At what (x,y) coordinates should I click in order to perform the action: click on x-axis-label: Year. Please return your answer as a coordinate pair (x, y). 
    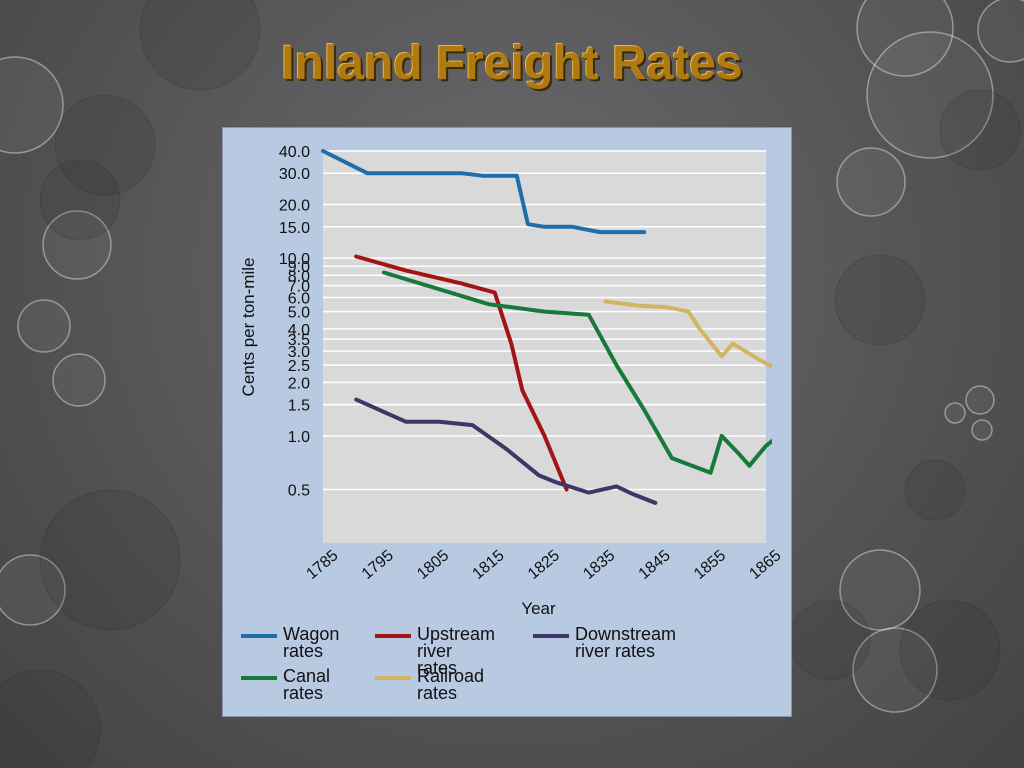
    Looking at the image, I should click on (538, 608).